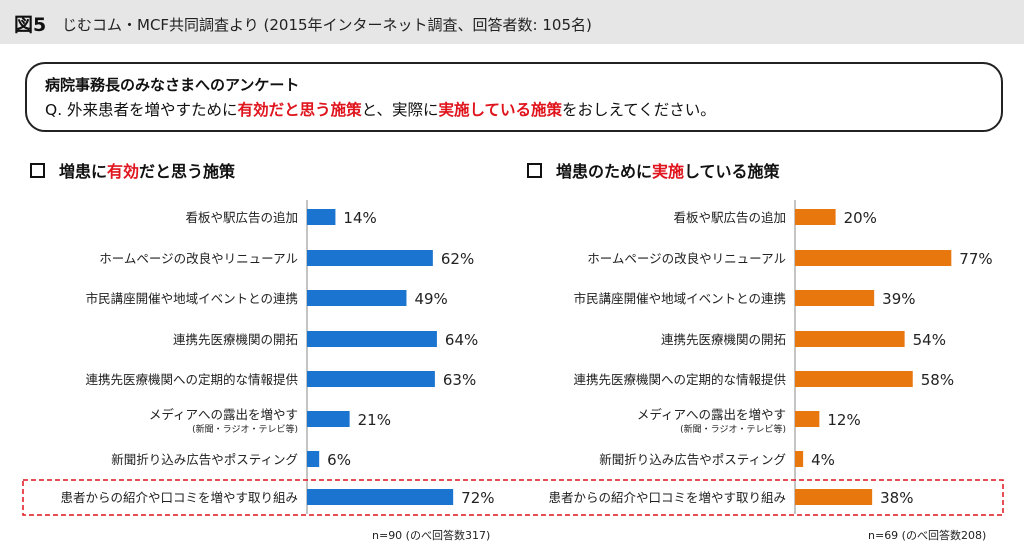 The image size is (1024, 553). What do you see at coordinates (179, 497) in the screenshot?
I see `left-category-label-7: 患者からの紹介や口コミを増やす取り組み` at bounding box center [179, 497].